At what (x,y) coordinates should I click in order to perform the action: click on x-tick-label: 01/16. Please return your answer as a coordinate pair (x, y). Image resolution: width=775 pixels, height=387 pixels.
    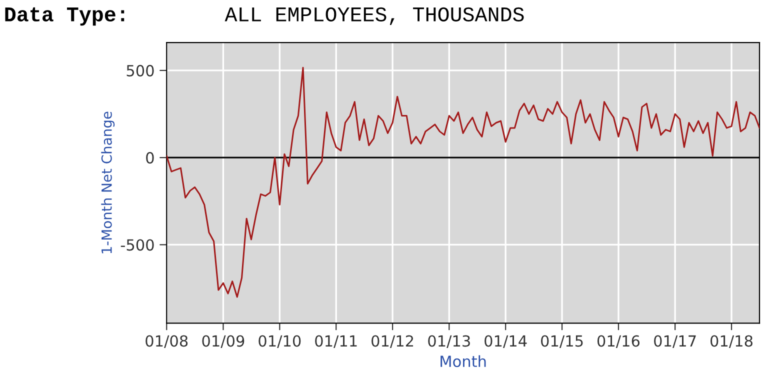
    Looking at the image, I should click on (618, 341).